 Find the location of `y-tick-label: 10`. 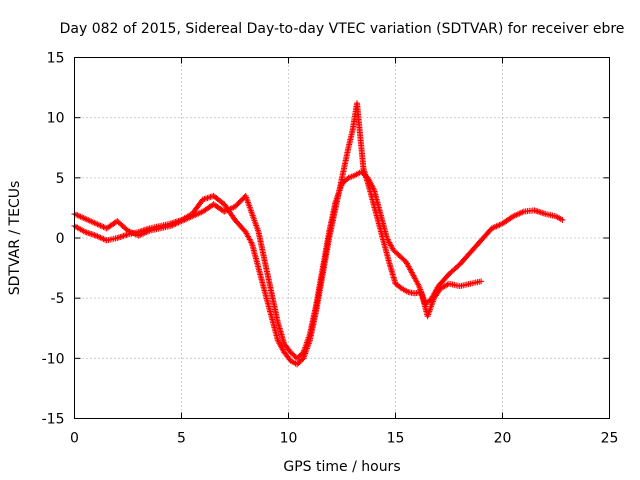

y-tick-label: 10 is located at coordinates (56, 119).